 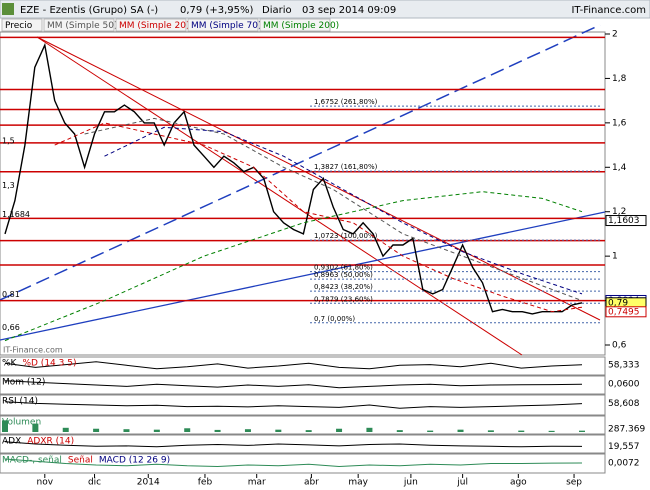 What do you see at coordinates (94, 483) in the screenshot?
I see `x-tick-label: dic` at bounding box center [94, 483].